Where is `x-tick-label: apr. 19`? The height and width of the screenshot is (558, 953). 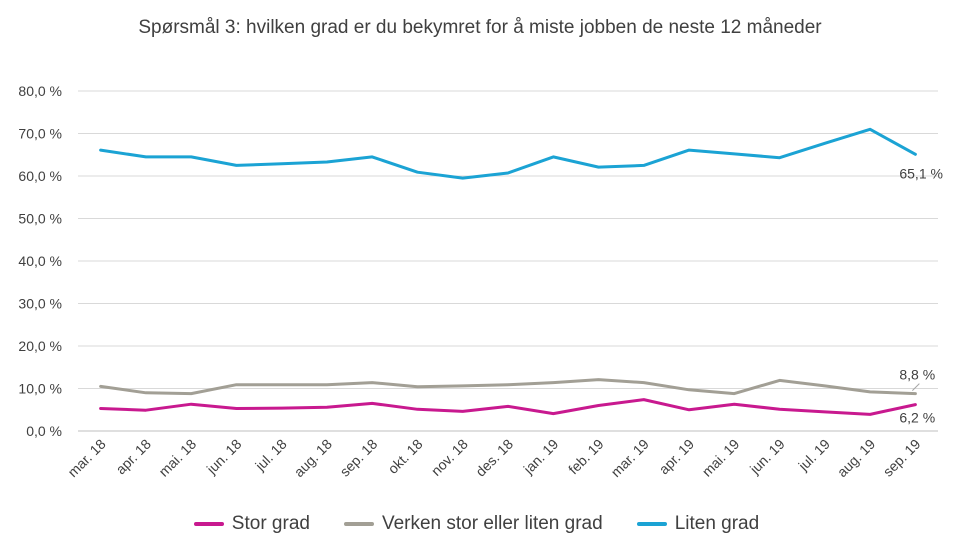
x-tick-label: apr. 19 is located at coordinates (677, 457).